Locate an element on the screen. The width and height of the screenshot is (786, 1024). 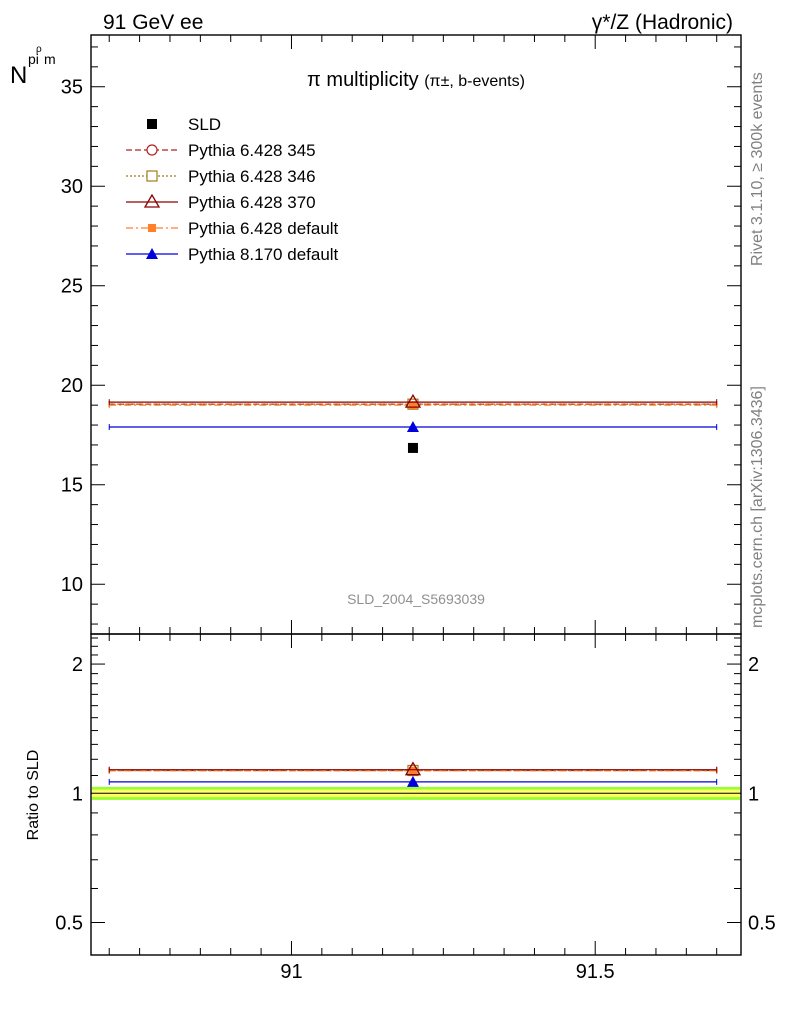
legend-label: Pythia 6.428 345 is located at coordinates (252, 150).